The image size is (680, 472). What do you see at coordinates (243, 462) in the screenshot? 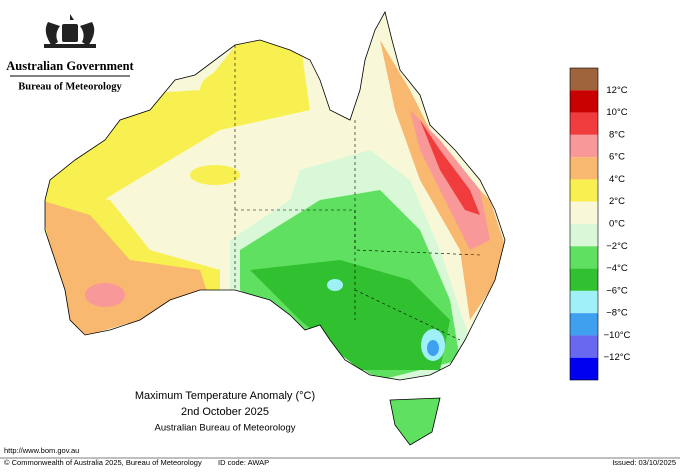
I see `footer-id: ID code: AWAP` at bounding box center [243, 462].